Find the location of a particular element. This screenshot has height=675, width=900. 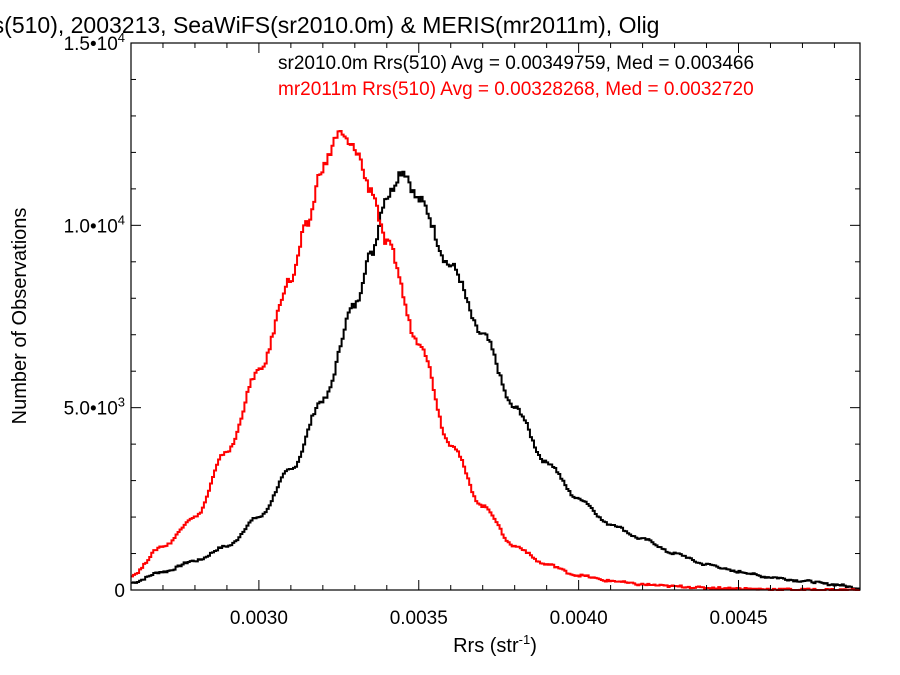

x-tick-label: 0.0045 is located at coordinates (738, 618).